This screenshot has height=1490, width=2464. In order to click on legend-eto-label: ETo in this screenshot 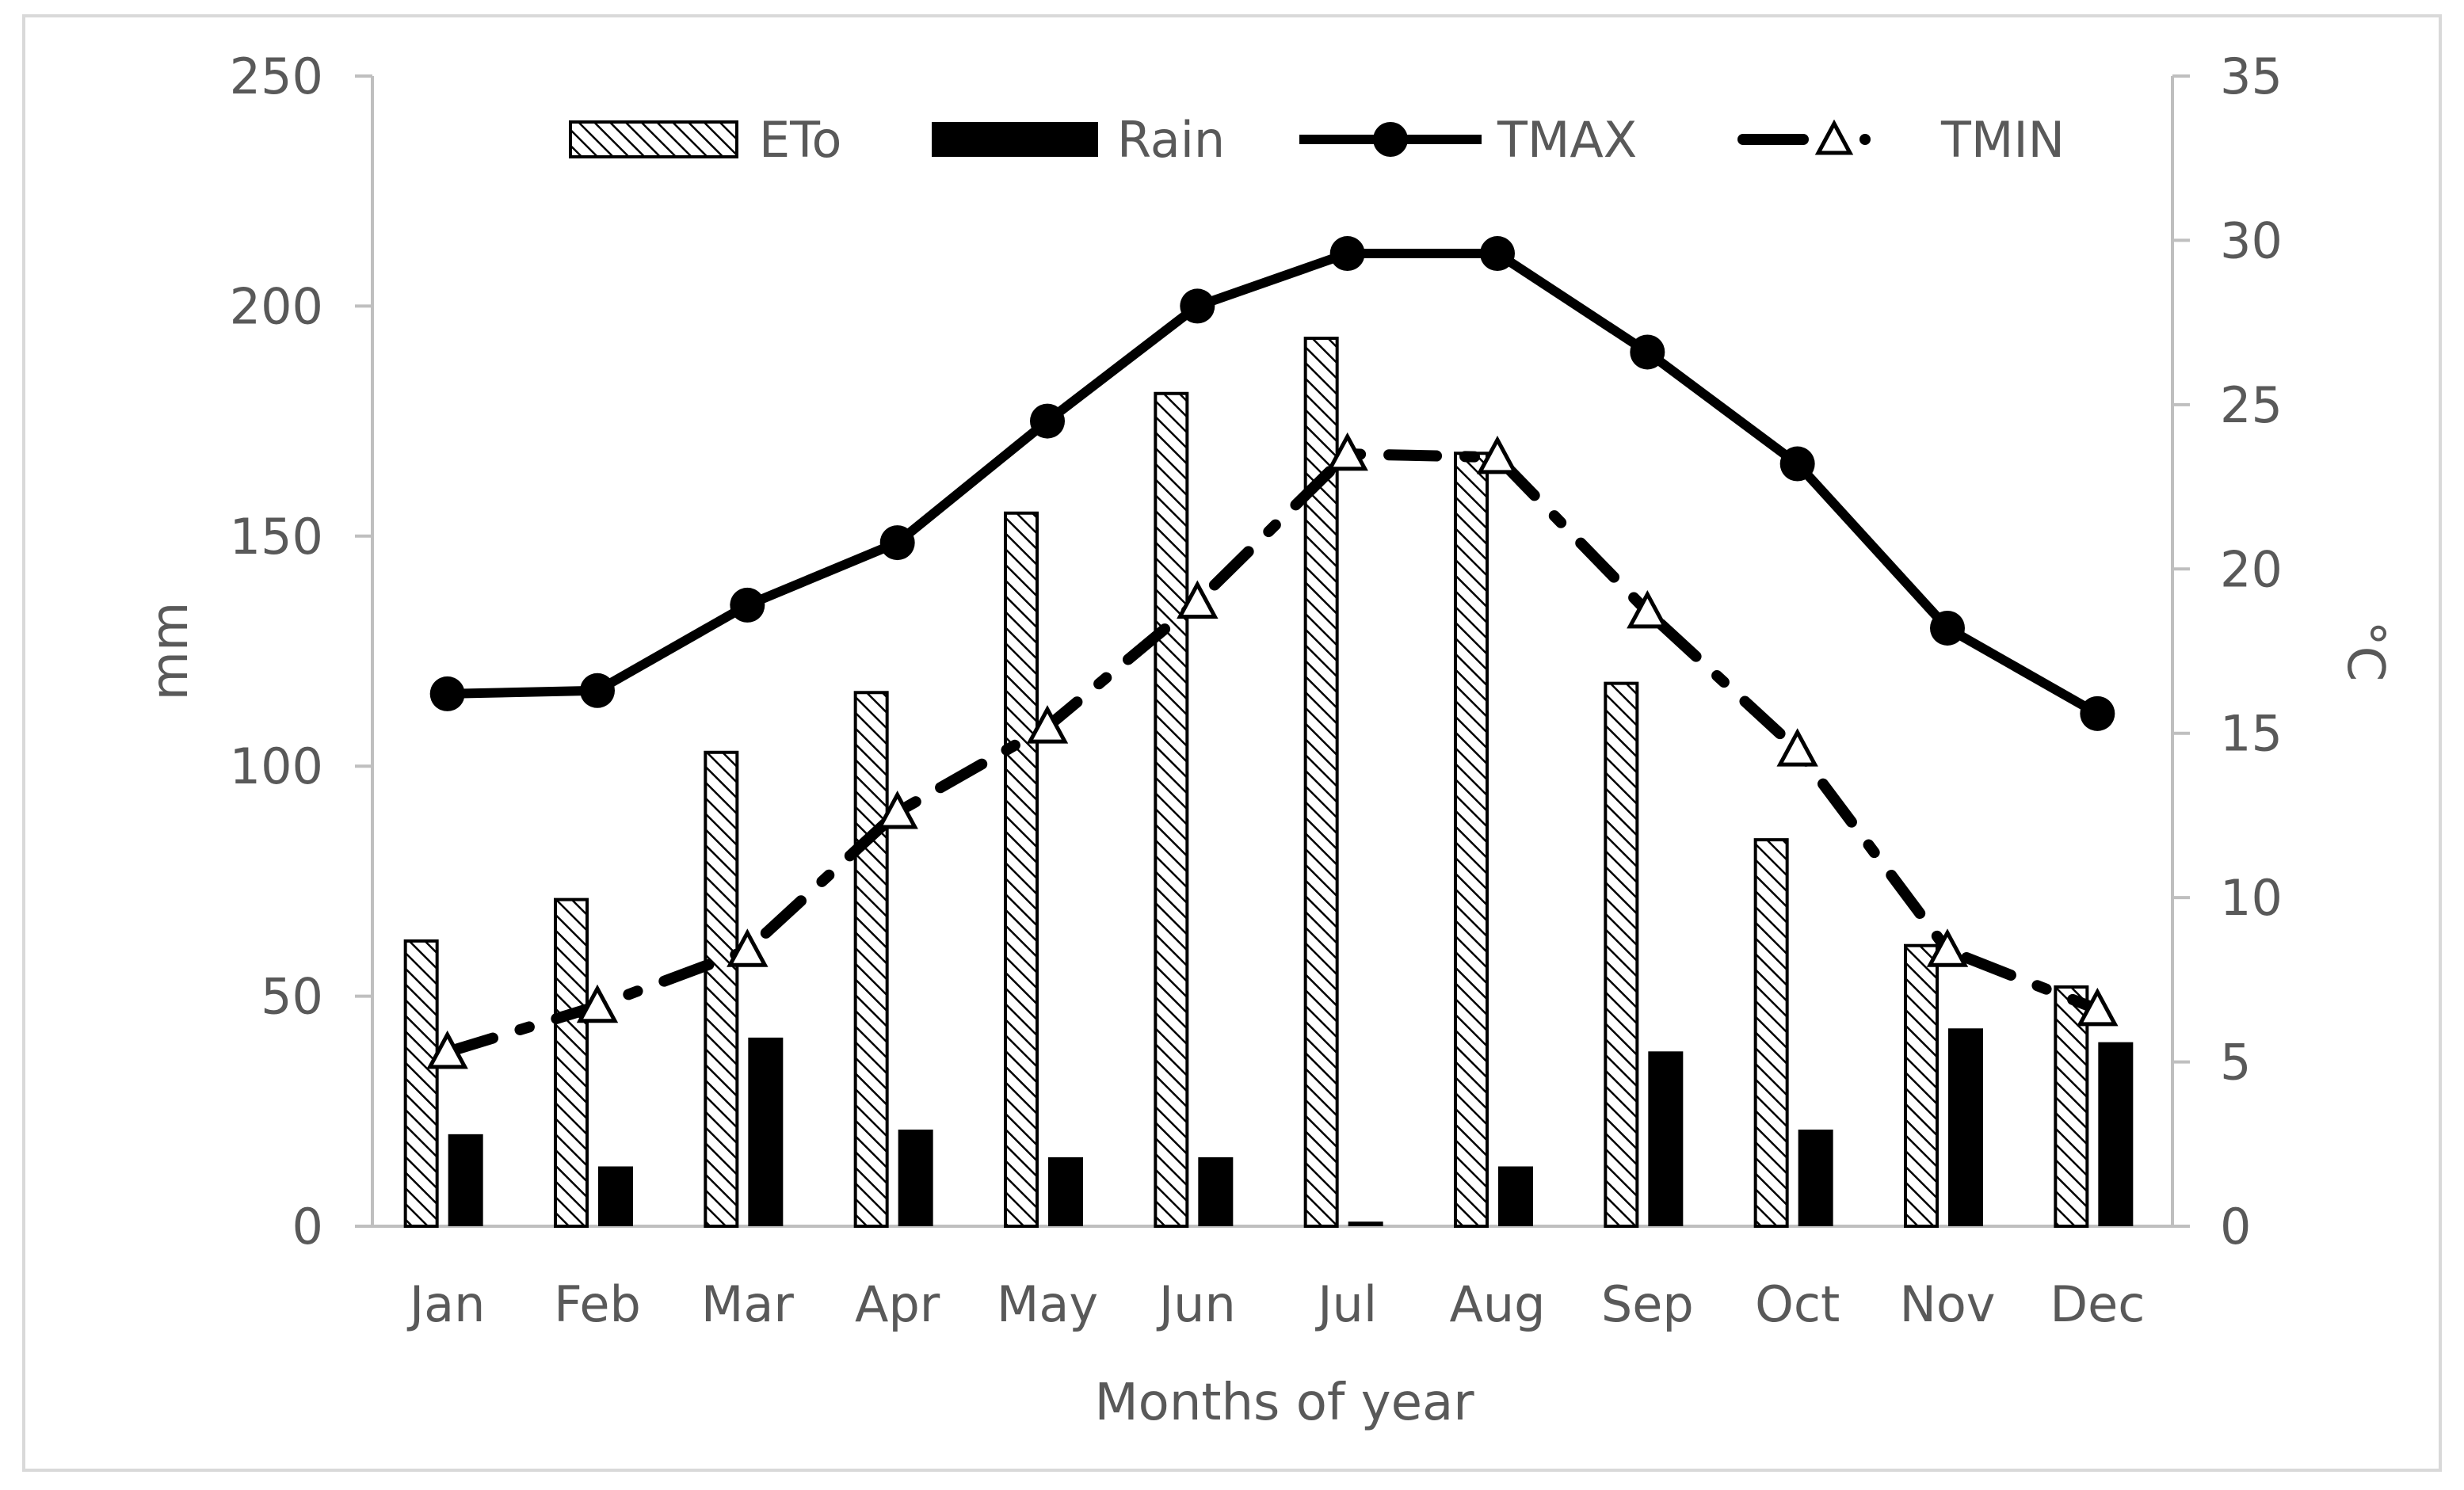, I will do `click(800, 140)`.